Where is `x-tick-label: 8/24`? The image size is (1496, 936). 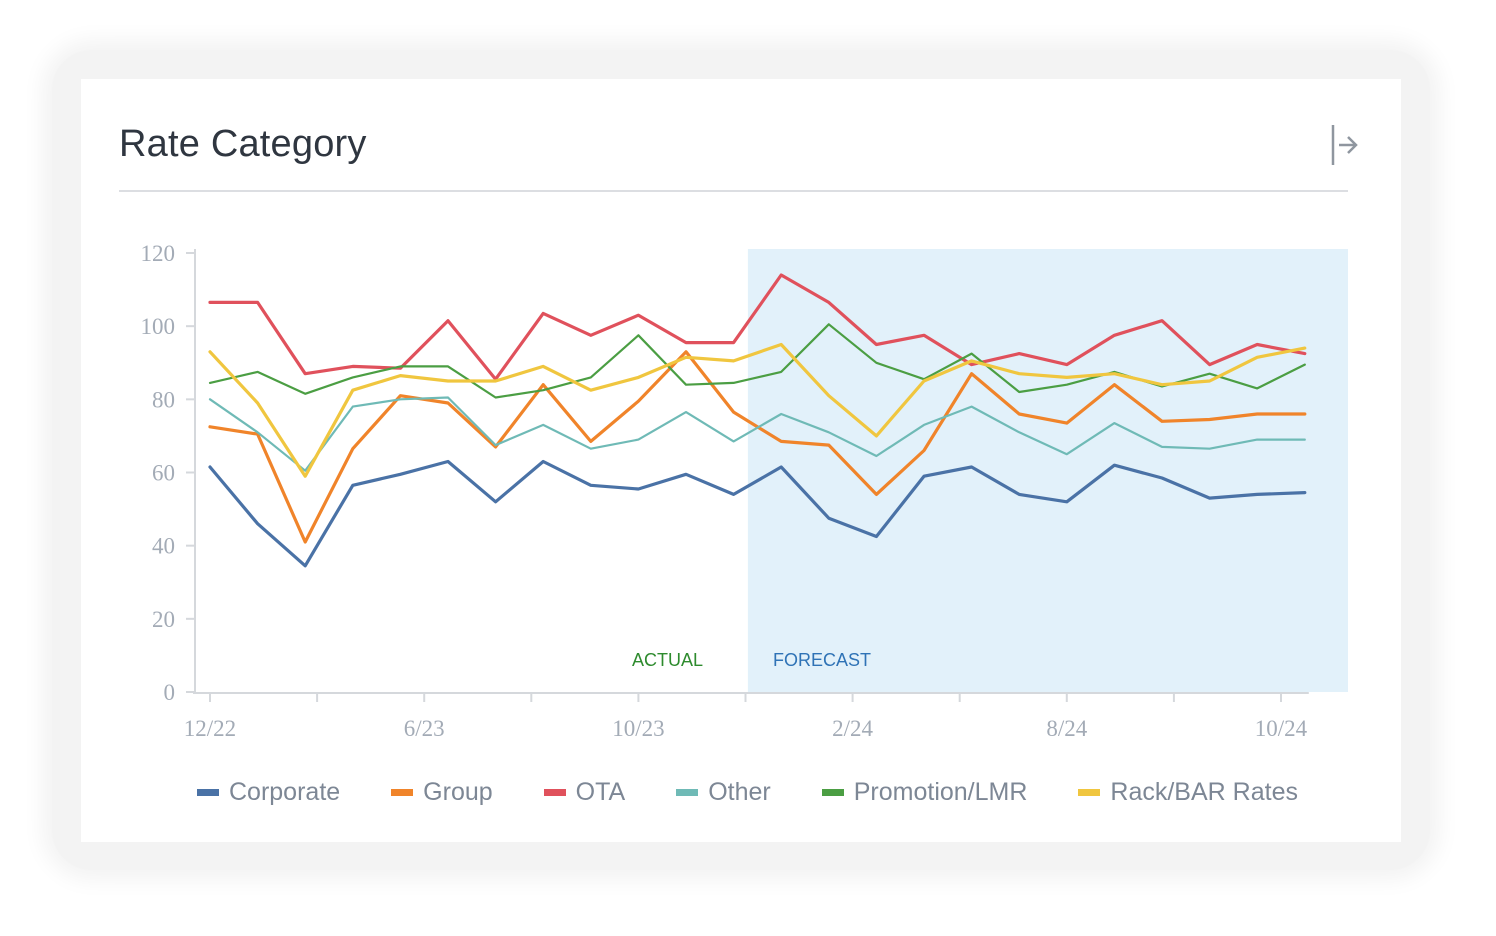 x-tick-label: 8/24 is located at coordinates (1066, 728).